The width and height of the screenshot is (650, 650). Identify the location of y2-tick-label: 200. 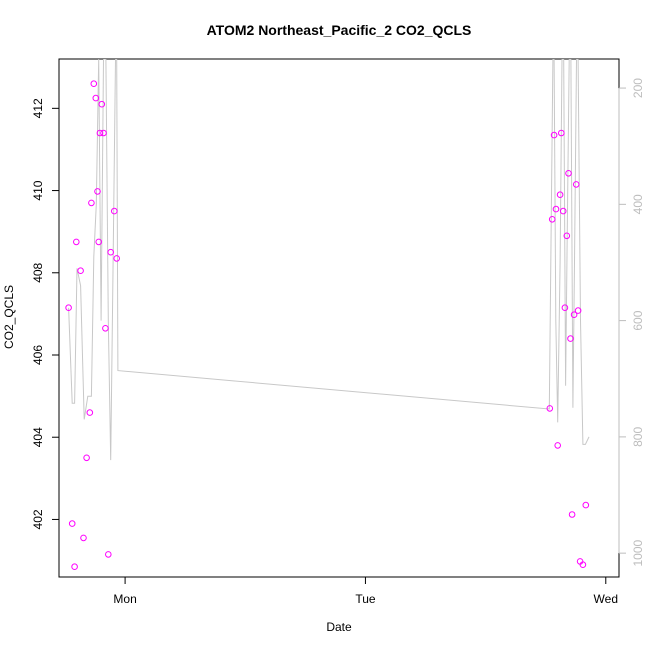
(638, 88).